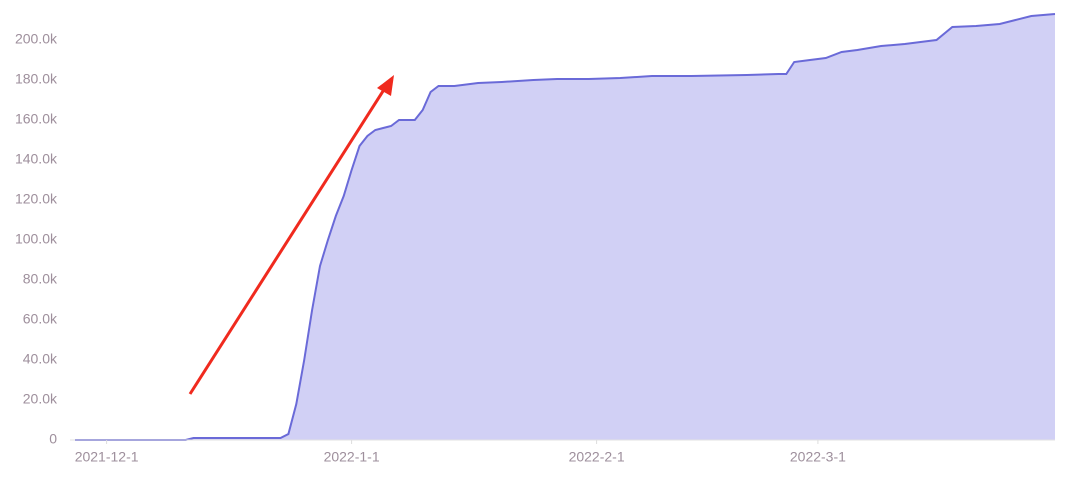 The width and height of the screenshot is (1077, 479). I want to click on arrow-head, so click(385, 85).